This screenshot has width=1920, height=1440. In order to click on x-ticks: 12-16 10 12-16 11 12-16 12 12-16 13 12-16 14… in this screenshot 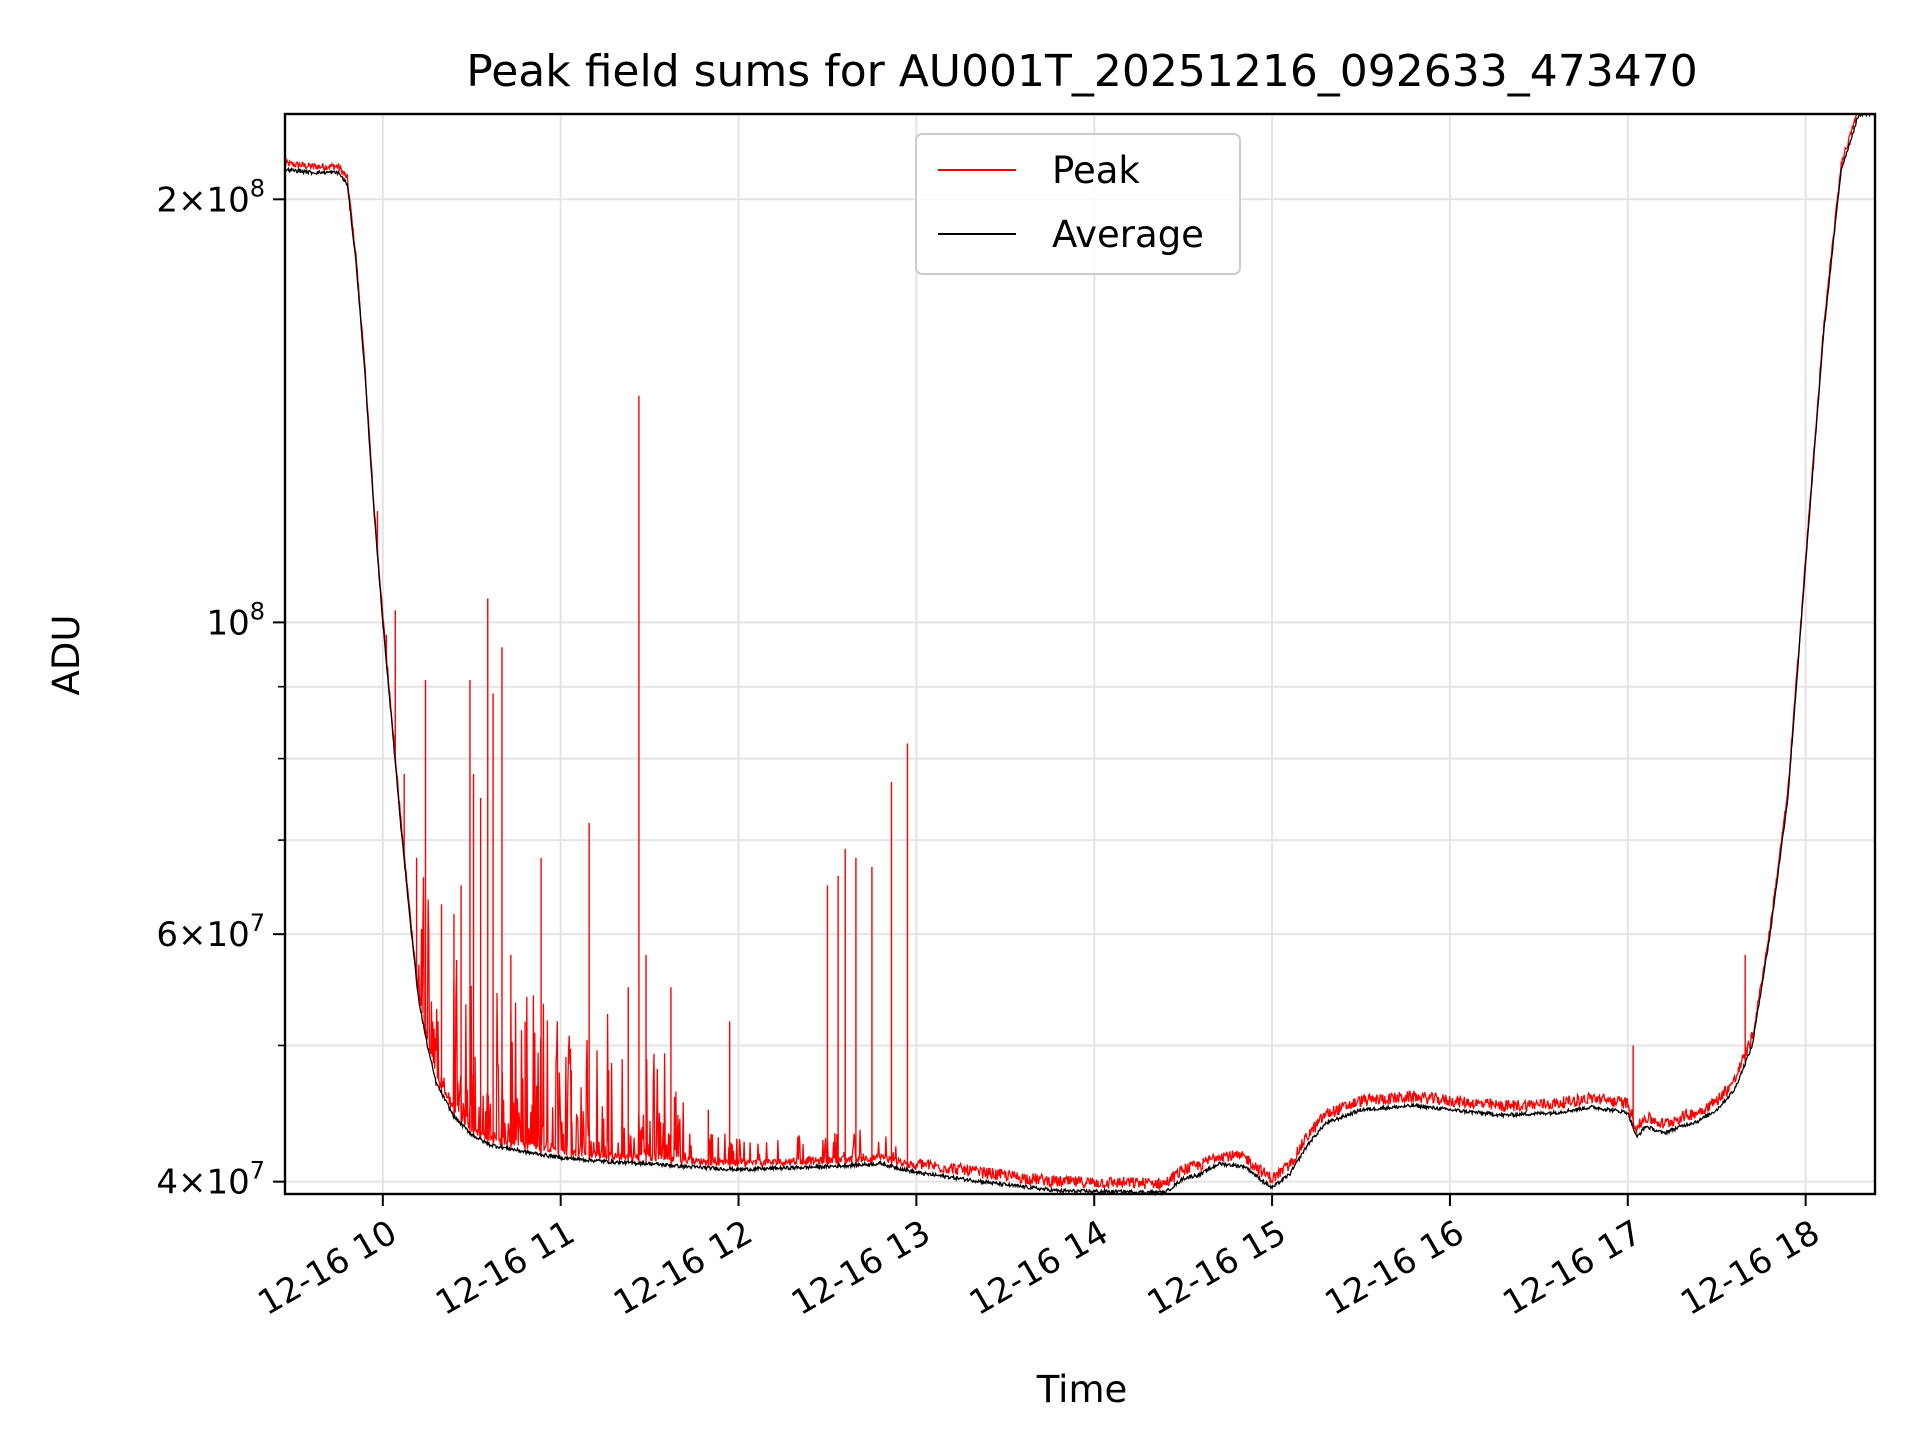, I will do `click(1039, 1259)`.